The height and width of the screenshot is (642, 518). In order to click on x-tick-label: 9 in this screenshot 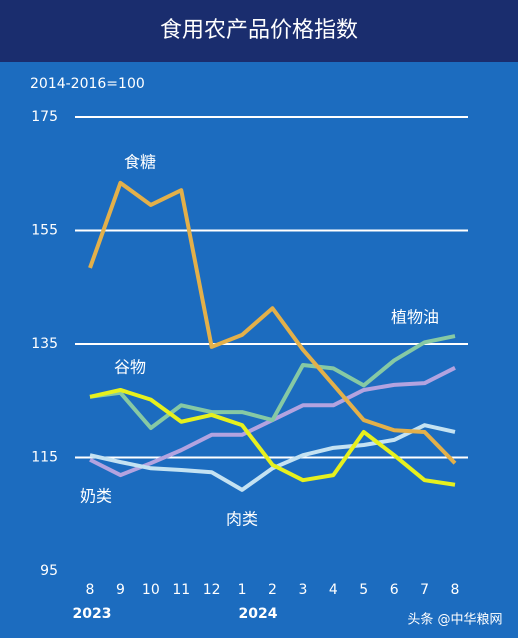, I will do `click(120, 590)`.